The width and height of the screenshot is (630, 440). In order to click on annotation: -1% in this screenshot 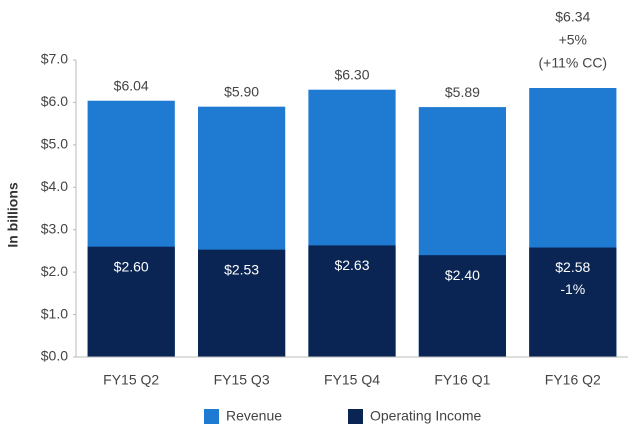, I will do `click(572, 289)`.